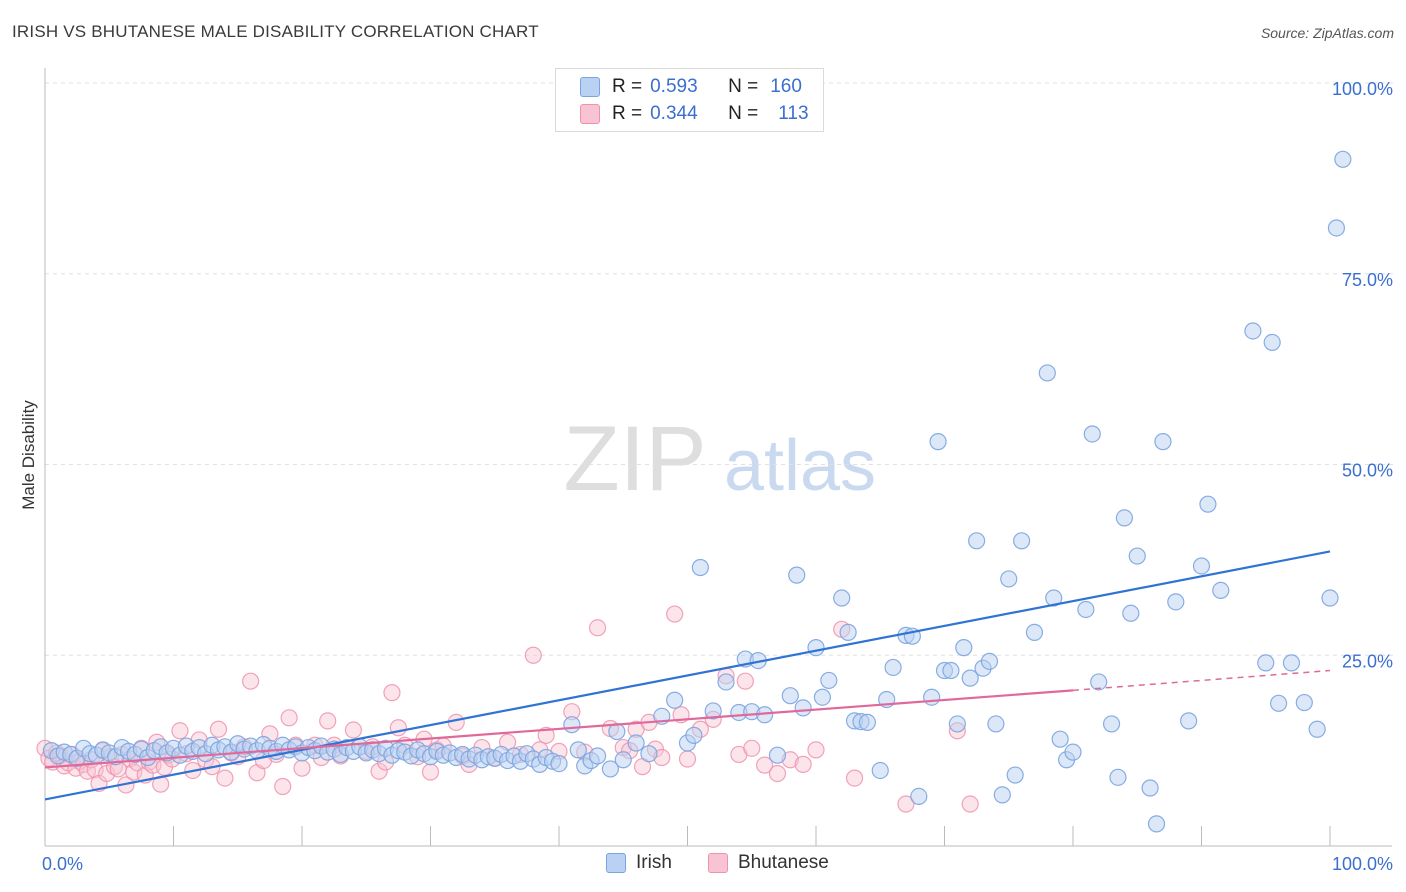 This screenshot has width=1406, height=892. Describe the element at coordinates (639, 863) in the screenshot. I see `legend-item-irish: Irish` at that location.